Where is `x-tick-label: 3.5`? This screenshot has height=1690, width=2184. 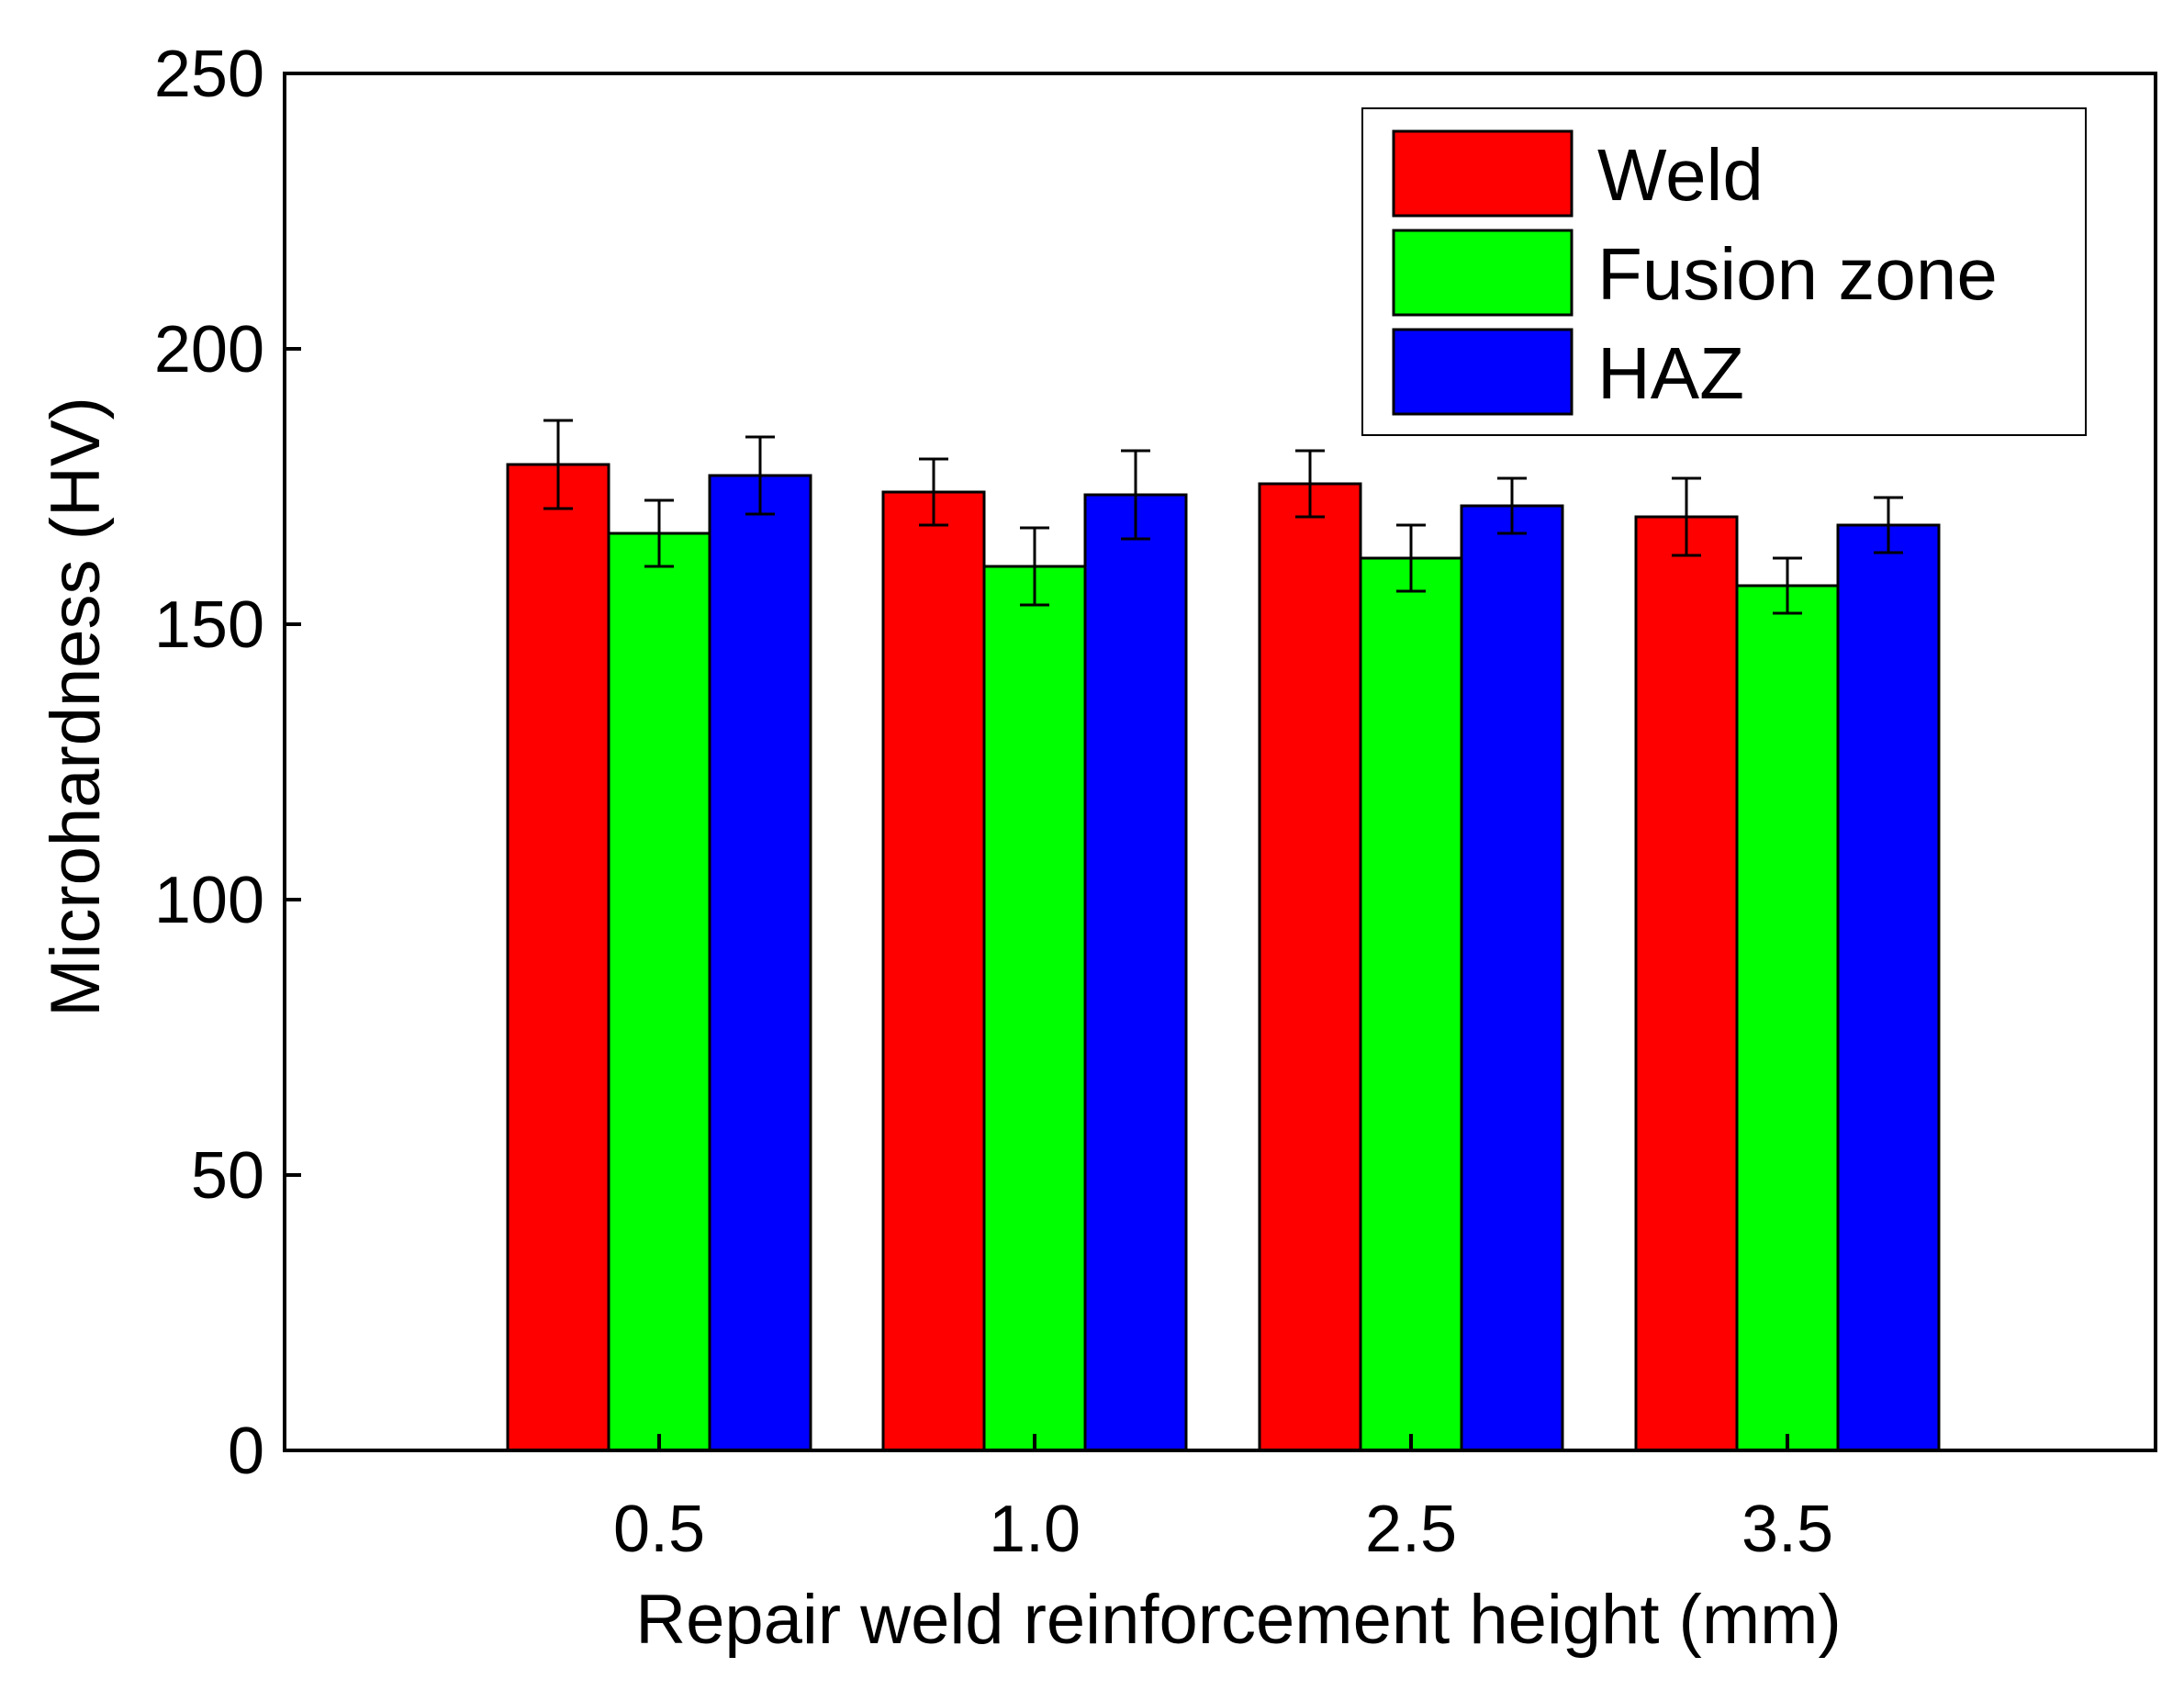 x-tick-label: 3.5 is located at coordinates (1787, 1529).